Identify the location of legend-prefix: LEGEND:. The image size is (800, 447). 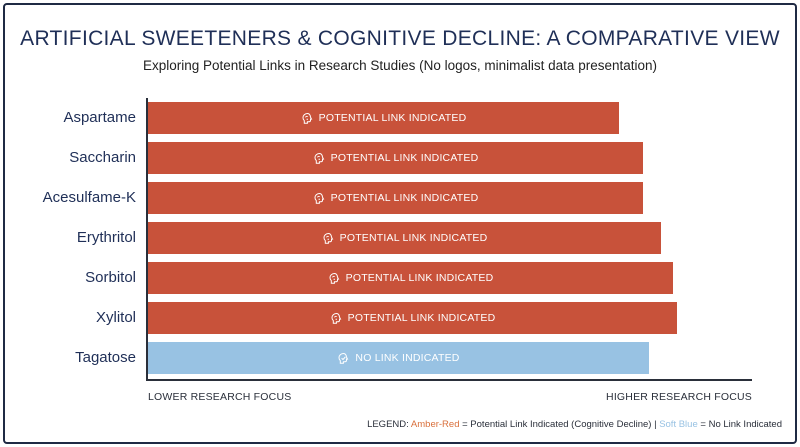
(388, 424).